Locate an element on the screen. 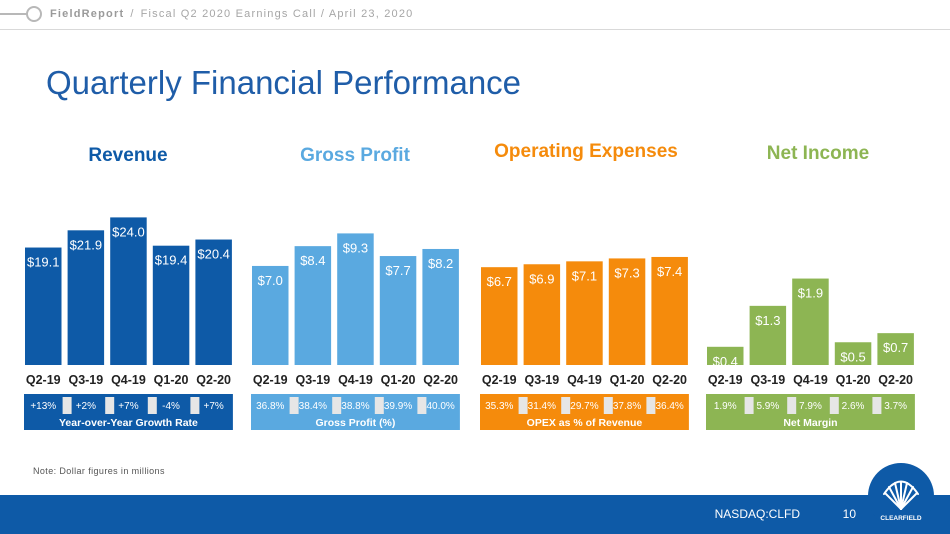 Image resolution: width=950 pixels, height=534 pixels. metric-value: 40.0% is located at coordinates (440, 406).